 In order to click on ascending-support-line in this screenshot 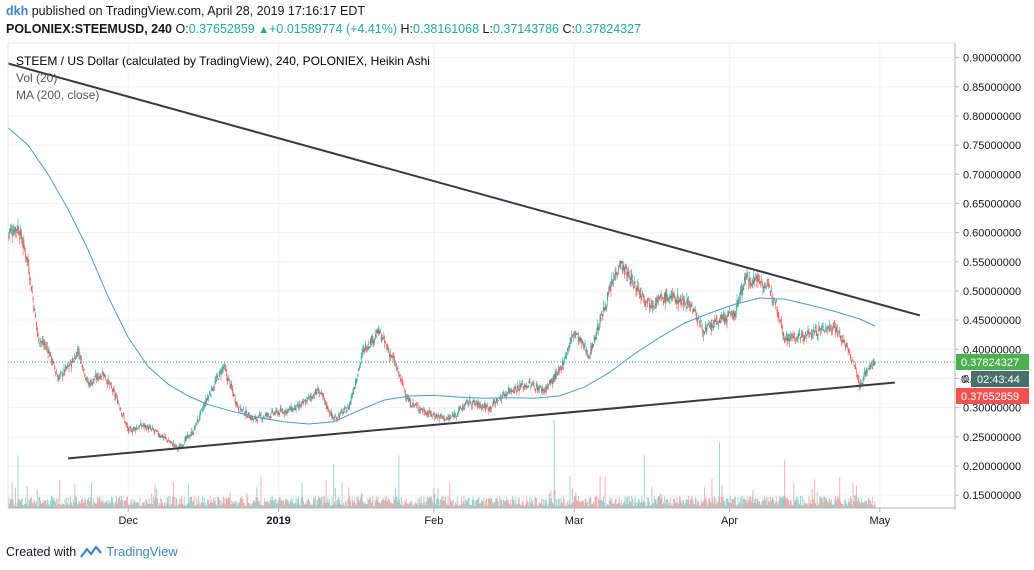, I will do `click(481, 420)`.